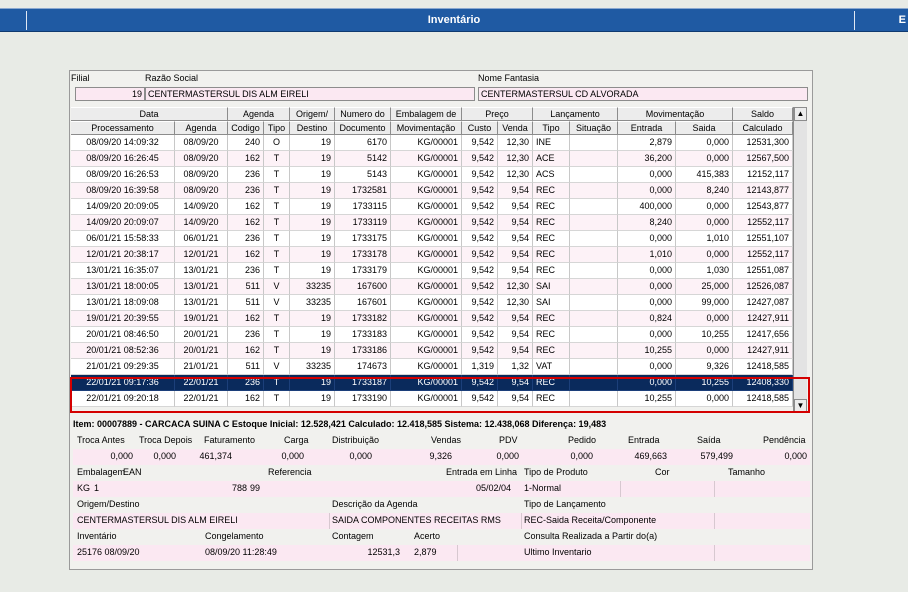 Image resolution: width=908 pixels, height=592 pixels. I want to click on cell-saida: 1,010, so click(704, 239).